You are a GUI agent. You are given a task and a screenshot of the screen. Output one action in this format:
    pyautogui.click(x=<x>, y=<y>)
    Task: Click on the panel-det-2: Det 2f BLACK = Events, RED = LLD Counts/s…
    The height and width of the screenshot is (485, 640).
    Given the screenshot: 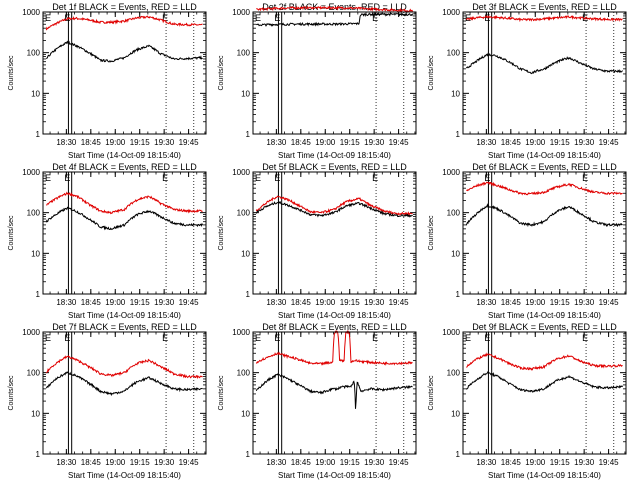 What is the action you would take?
    pyautogui.click(x=317, y=81)
    